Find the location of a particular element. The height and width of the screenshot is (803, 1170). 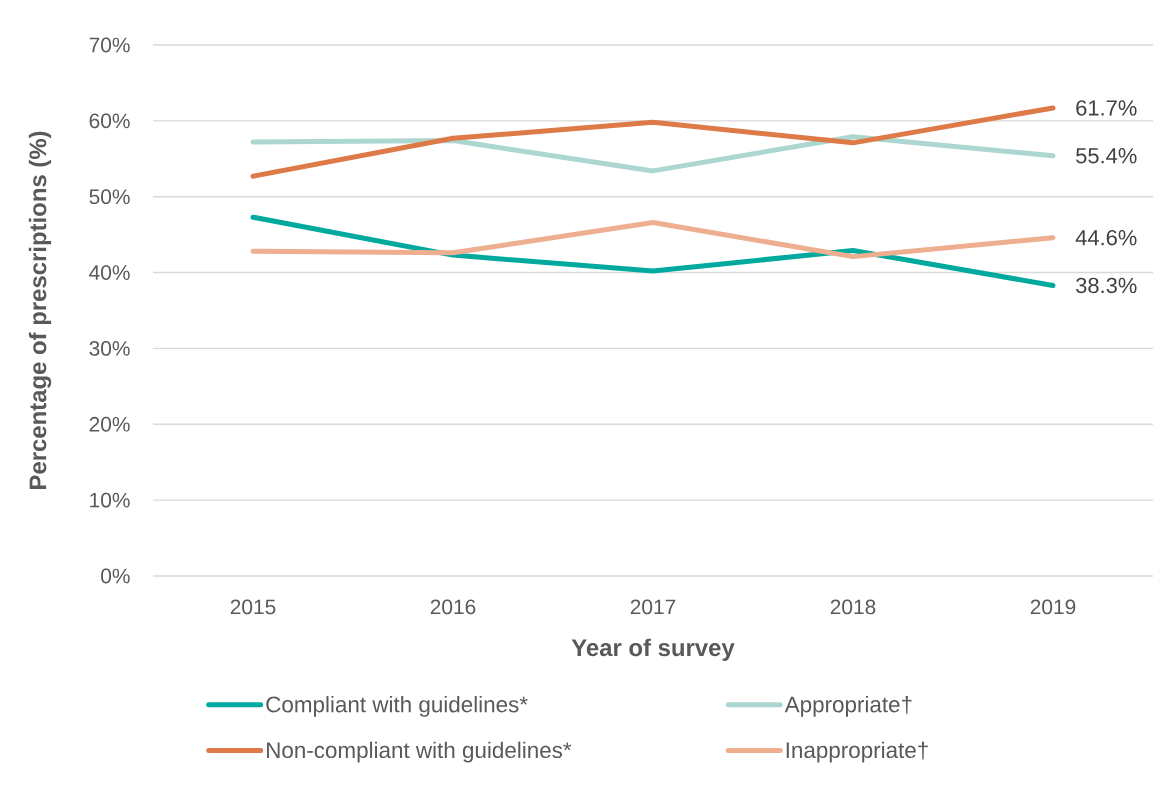

y-tick-label: 10% is located at coordinates (110, 500).